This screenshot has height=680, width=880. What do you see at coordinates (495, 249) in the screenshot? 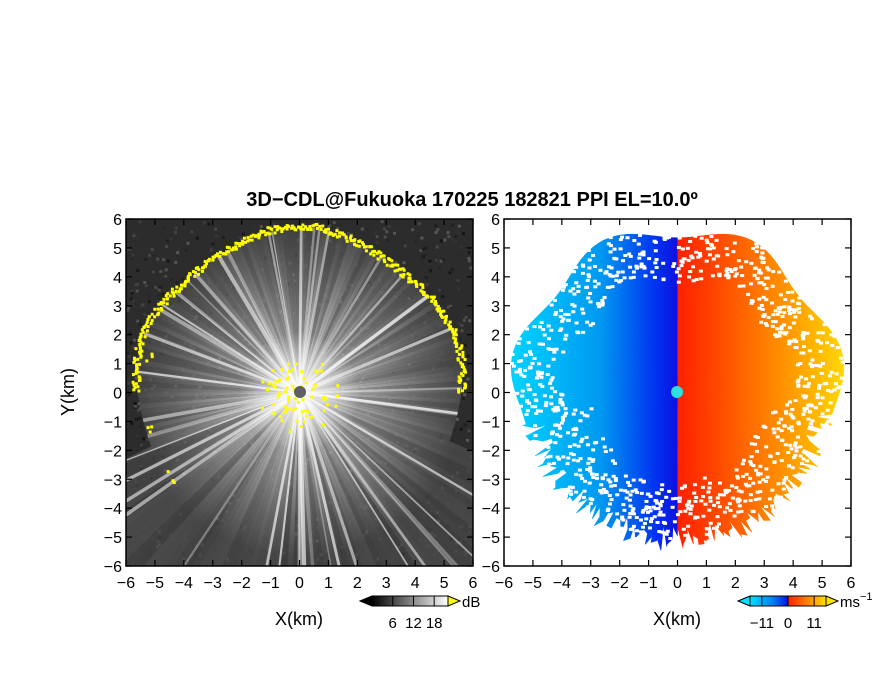
I see `y-tick-label: 5` at bounding box center [495, 249].